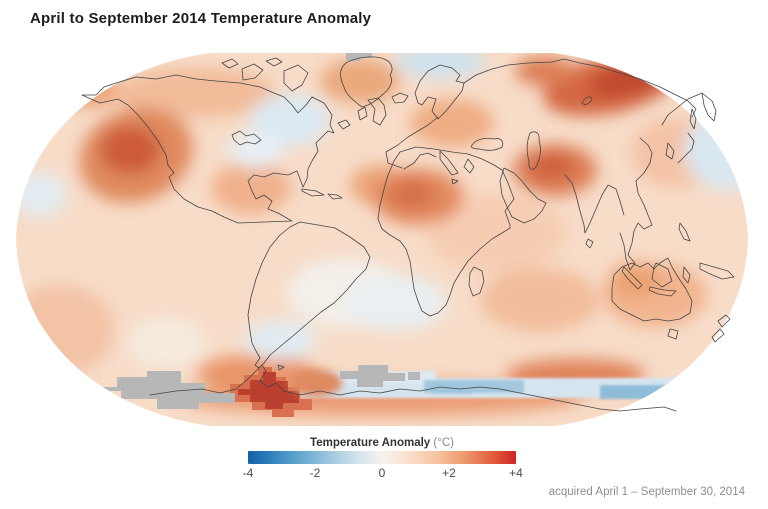  What do you see at coordinates (693, 119) in the screenshot?
I see `coast-sakhalin` at bounding box center [693, 119].